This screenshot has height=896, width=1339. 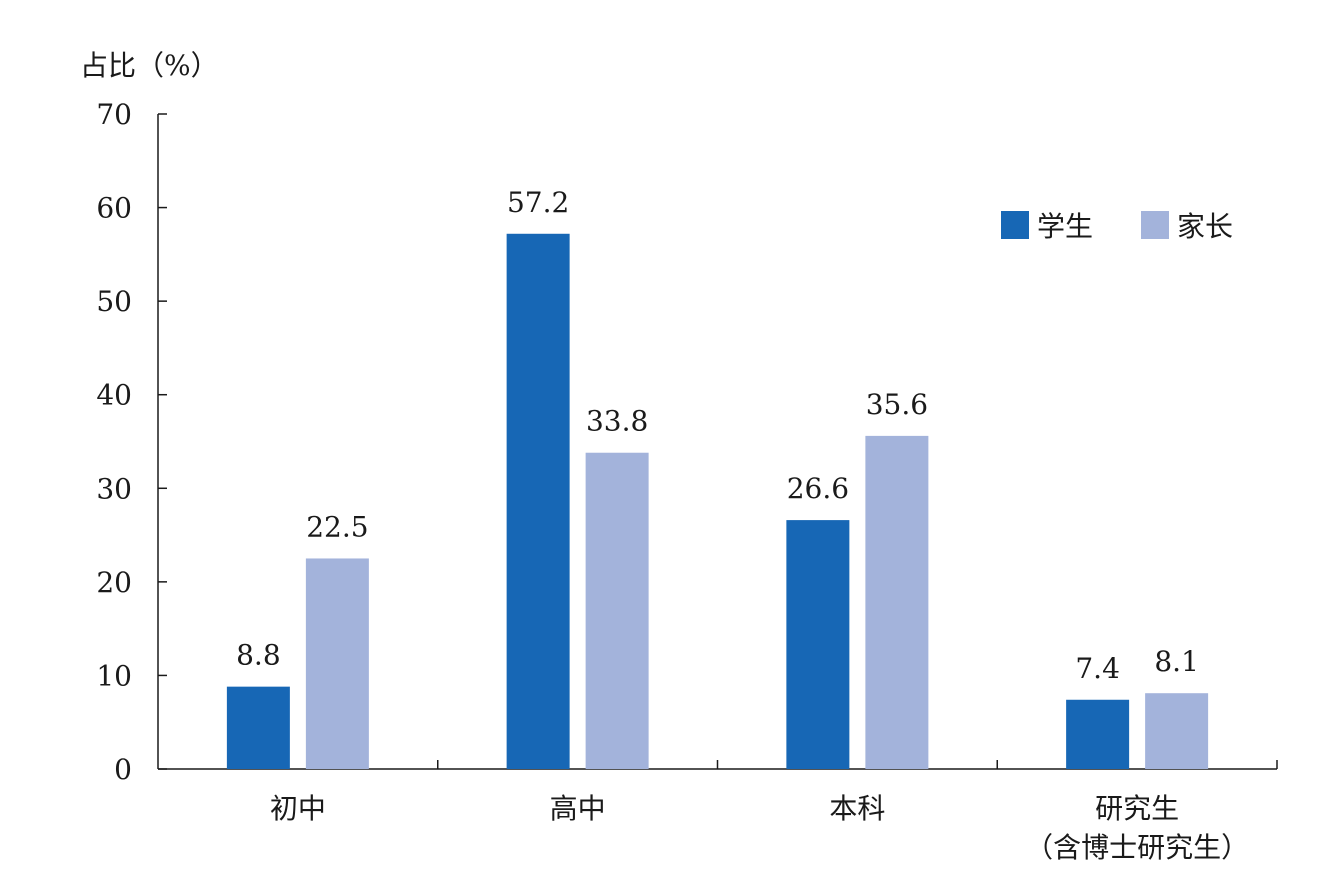 What do you see at coordinates (759, 828) in the screenshot?
I see `category-labels: 初中 高中 本科 研究生 （含博士研究生）` at bounding box center [759, 828].